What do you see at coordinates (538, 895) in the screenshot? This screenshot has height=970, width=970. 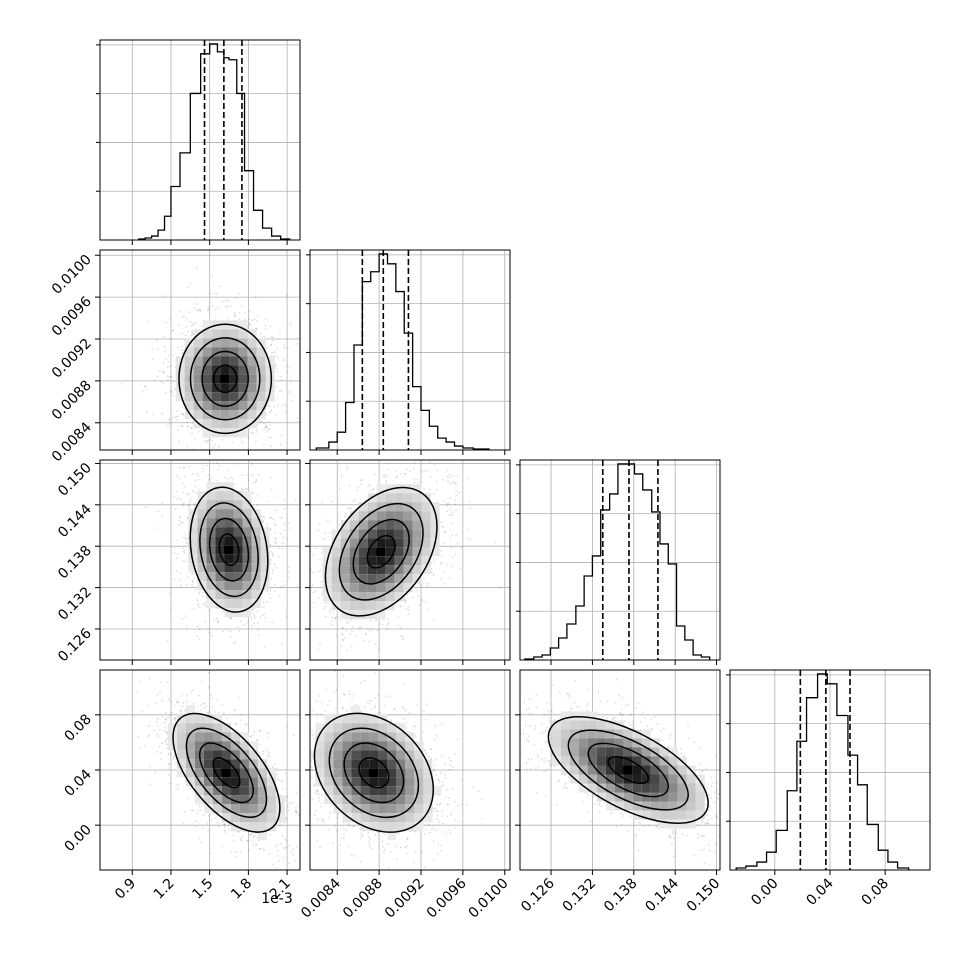 I see `x-tick-label: 0.126` at bounding box center [538, 895].